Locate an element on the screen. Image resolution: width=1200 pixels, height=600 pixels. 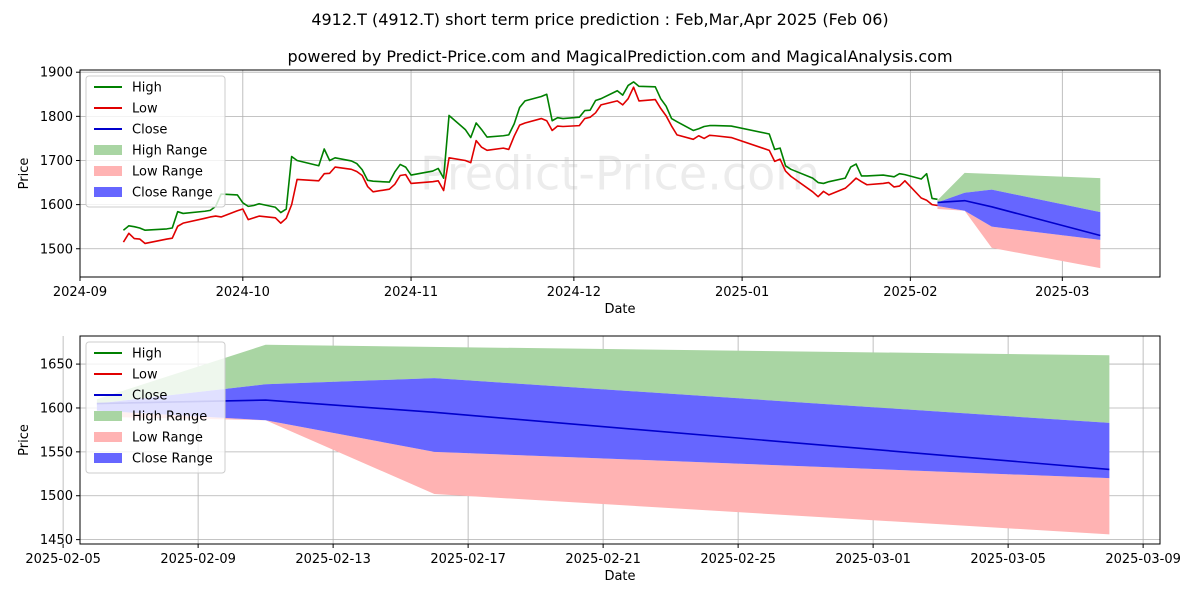
x-tick-label: 2025-03 is located at coordinates (1062, 292).